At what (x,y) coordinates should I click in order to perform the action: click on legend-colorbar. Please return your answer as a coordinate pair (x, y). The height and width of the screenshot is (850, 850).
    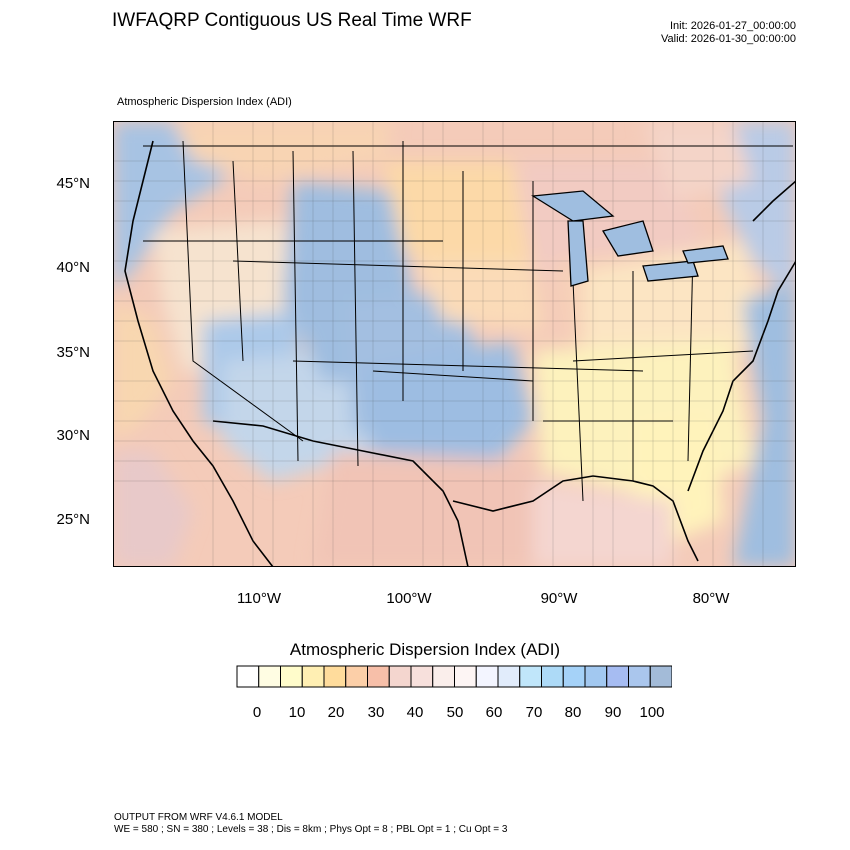
    Looking at the image, I should click on (454, 676).